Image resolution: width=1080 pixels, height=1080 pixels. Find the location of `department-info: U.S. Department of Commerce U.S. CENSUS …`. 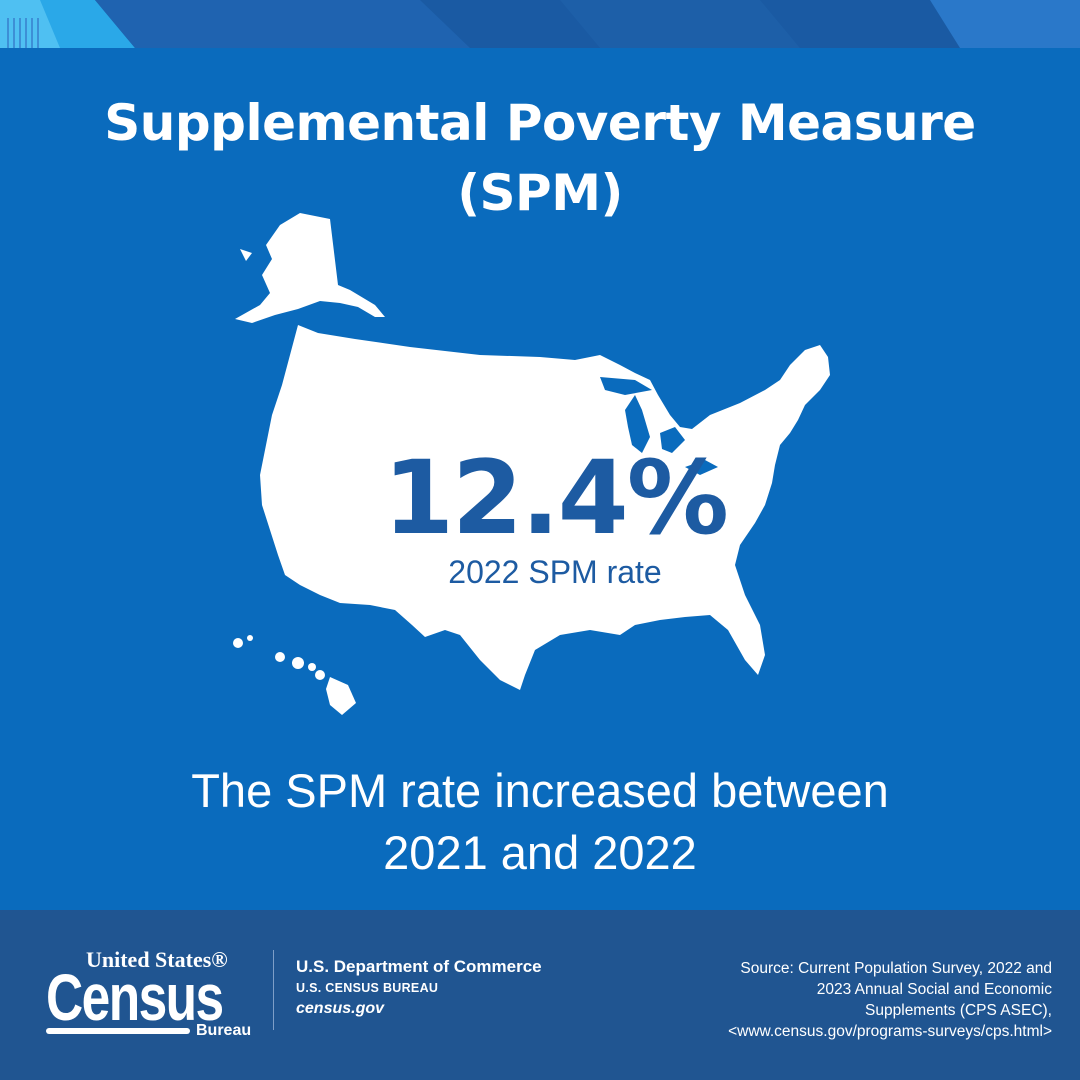

department-info: U.S. Department of Commerce U.S. CENSUS … is located at coordinates (419, 988).